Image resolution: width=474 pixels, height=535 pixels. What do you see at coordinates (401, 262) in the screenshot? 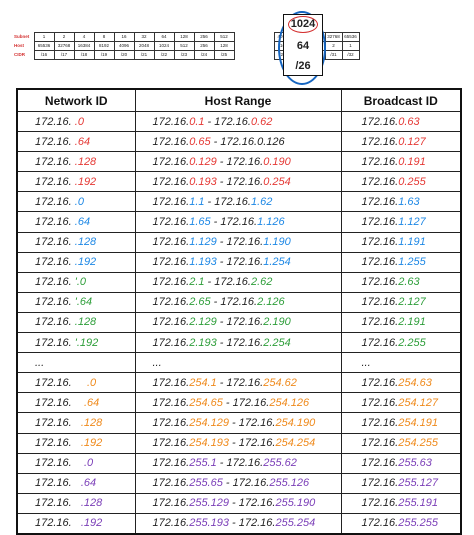
I see `broadcast-id-cell: 172.16.1.255` at bounding box center [401, 262].